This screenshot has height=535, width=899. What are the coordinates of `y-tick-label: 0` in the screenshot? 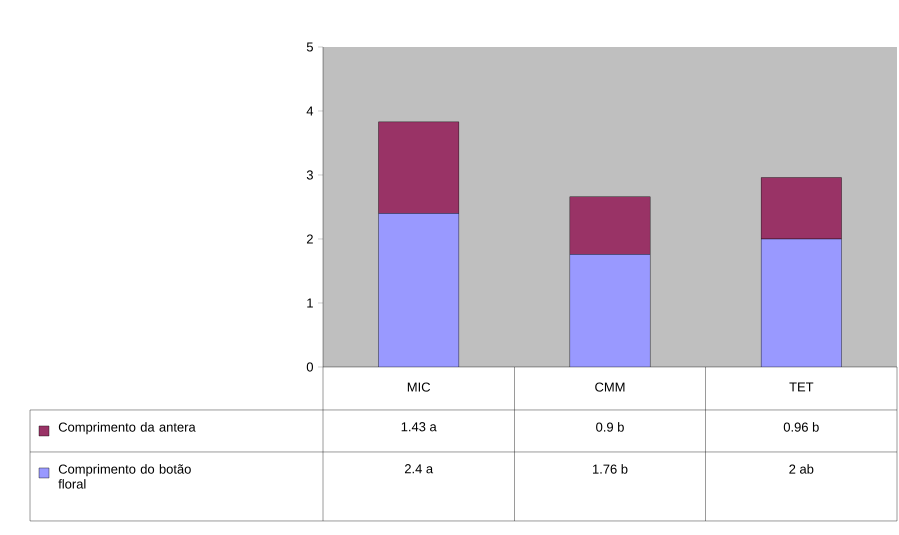 It's located at (309, 367).